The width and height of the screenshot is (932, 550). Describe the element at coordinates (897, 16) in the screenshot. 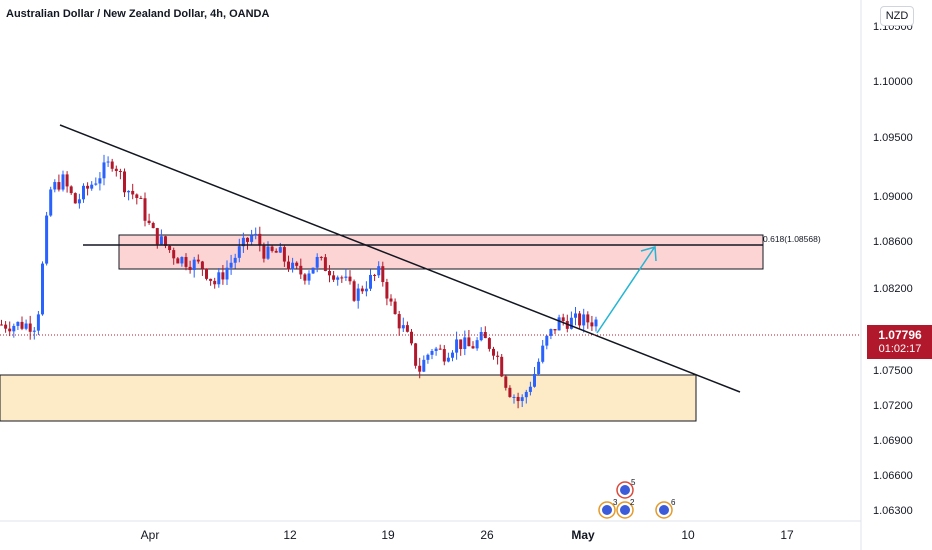

I see `currency-badge: NZD` at that location.